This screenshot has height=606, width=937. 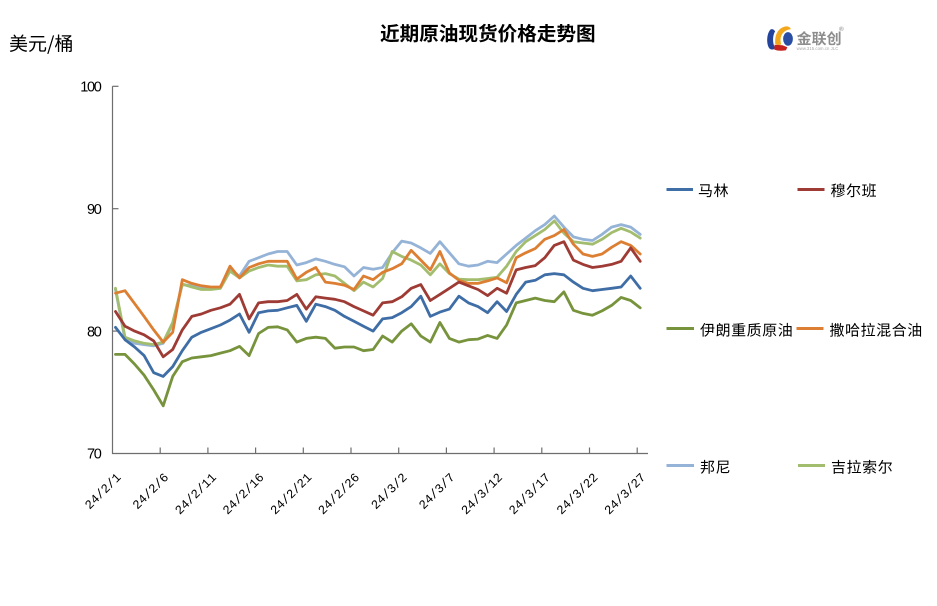 I want to click on svg-text: 90, so click(x=94, y=210).